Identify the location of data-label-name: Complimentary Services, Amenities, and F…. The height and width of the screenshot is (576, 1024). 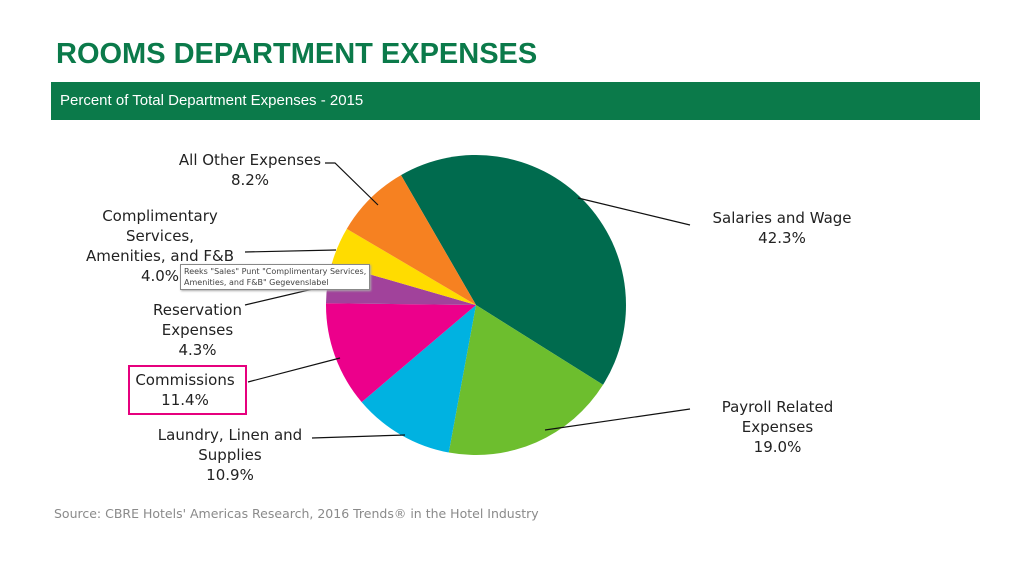
(159, 236).